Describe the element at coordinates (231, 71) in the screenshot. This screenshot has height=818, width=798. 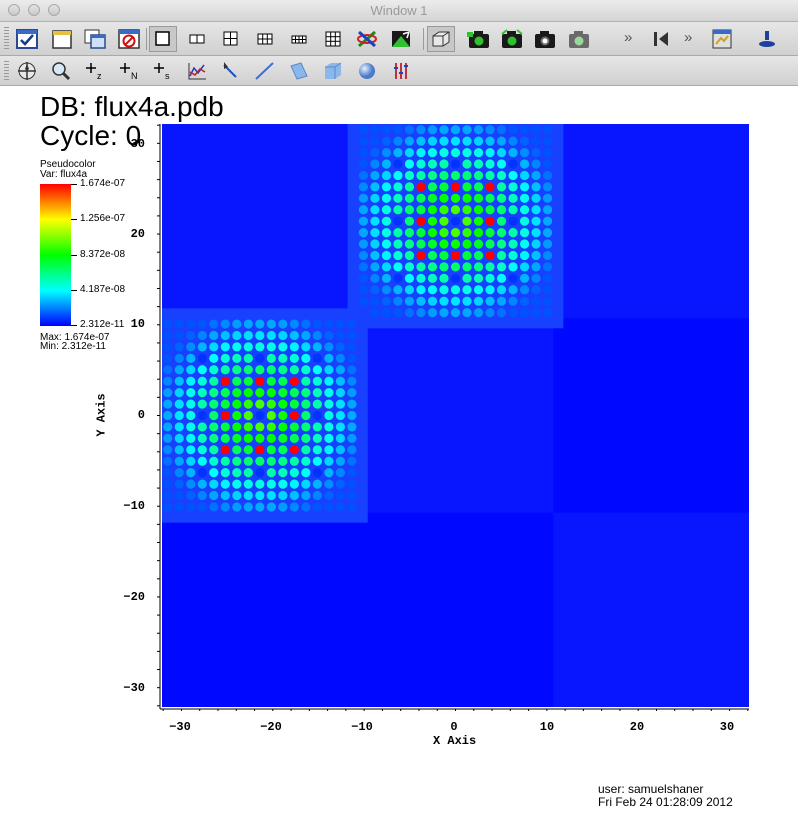
I see `line-tool-button` at that location.